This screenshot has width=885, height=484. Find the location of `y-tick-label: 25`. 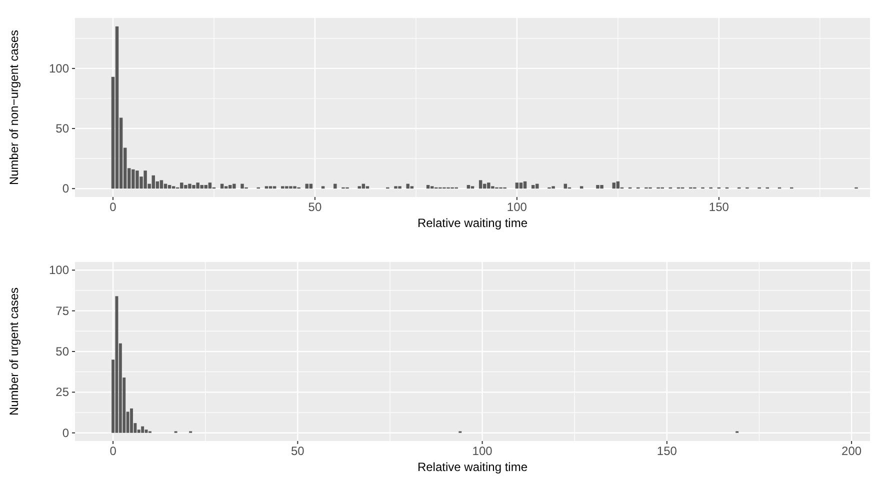

y-tick-label: 25 is located at coordinates (63, 392).